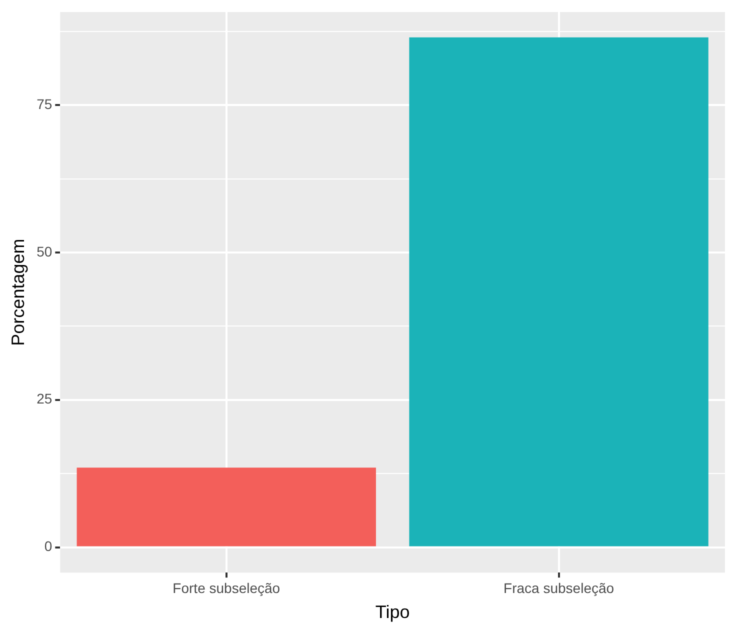 The width and height of the screenshot is (733, 630). I want to click on y-tick-label: 50, so click(44, 251).